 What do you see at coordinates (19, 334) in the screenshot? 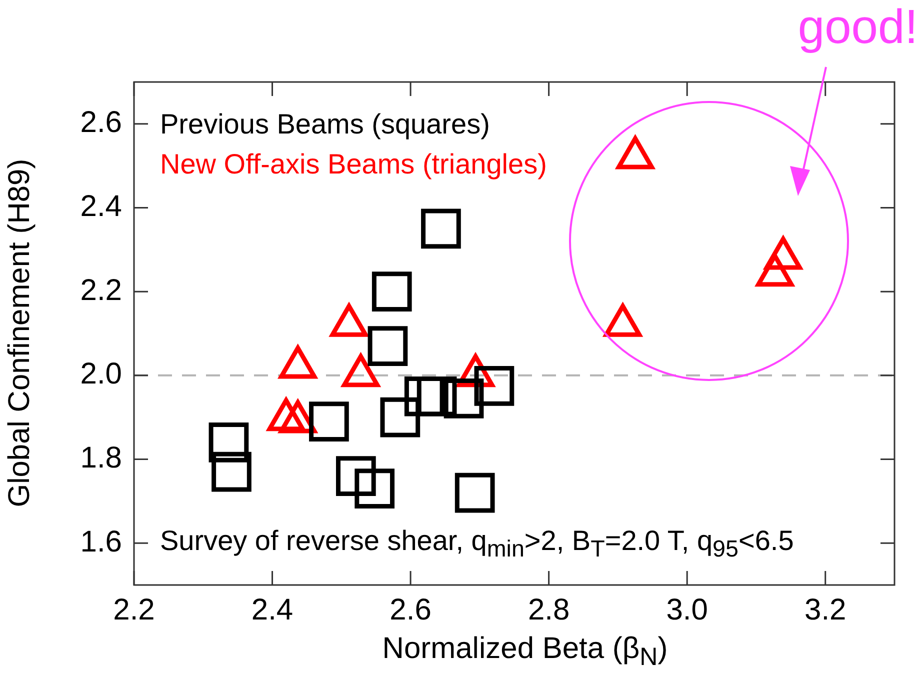
I see `y-axis-title: Global Confinement (H89)` at bounding box center [19, 334].